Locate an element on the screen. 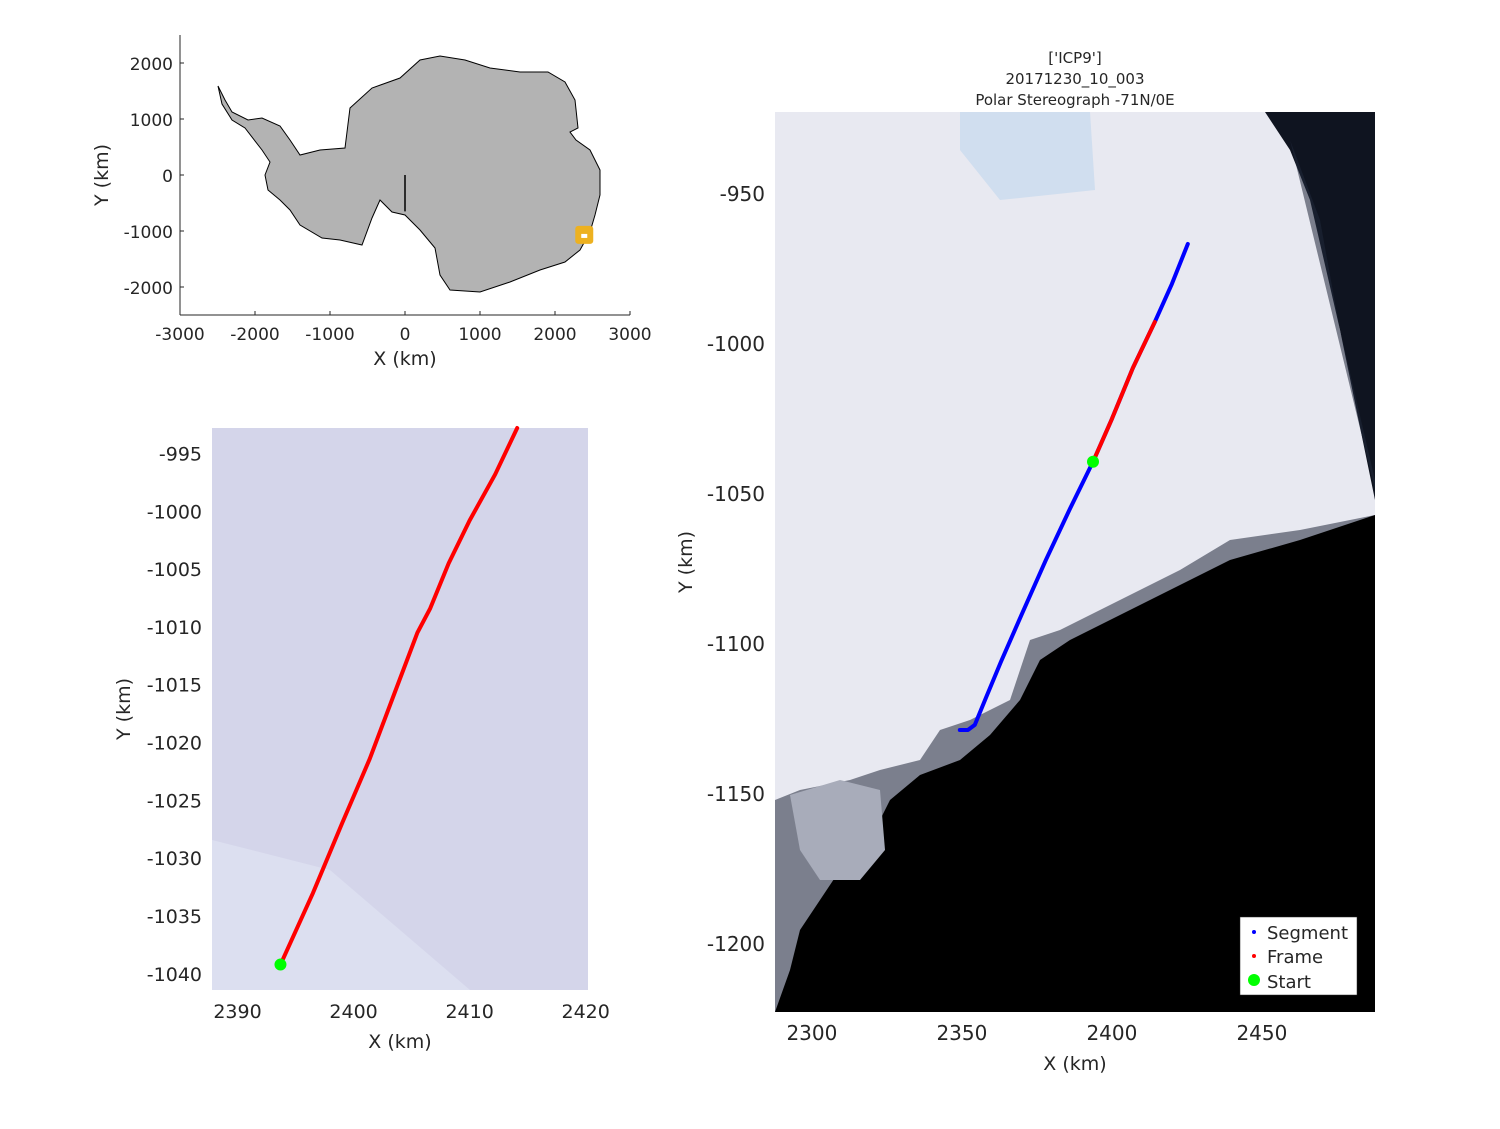 The width and height of the screenshot is (1500, 1129). x-tick-label: 3000 is located at coordinates (629, 335).